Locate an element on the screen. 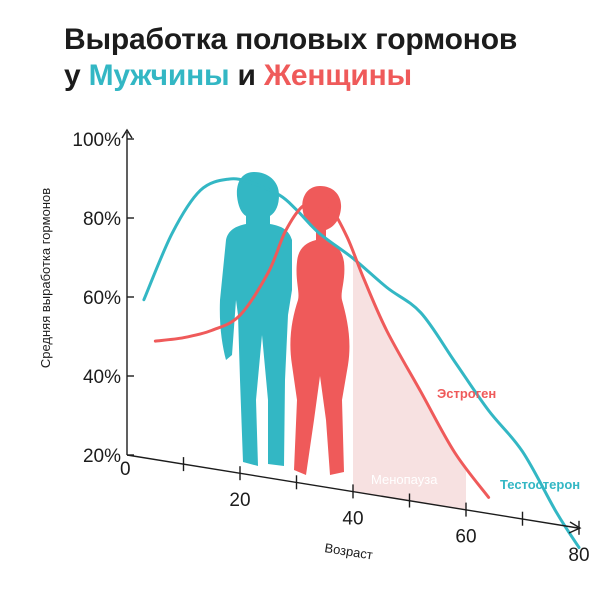 Image resolution: width=604 pixels, height=604 pixels. title-female: Женщины is located at coordinates (337, 75).